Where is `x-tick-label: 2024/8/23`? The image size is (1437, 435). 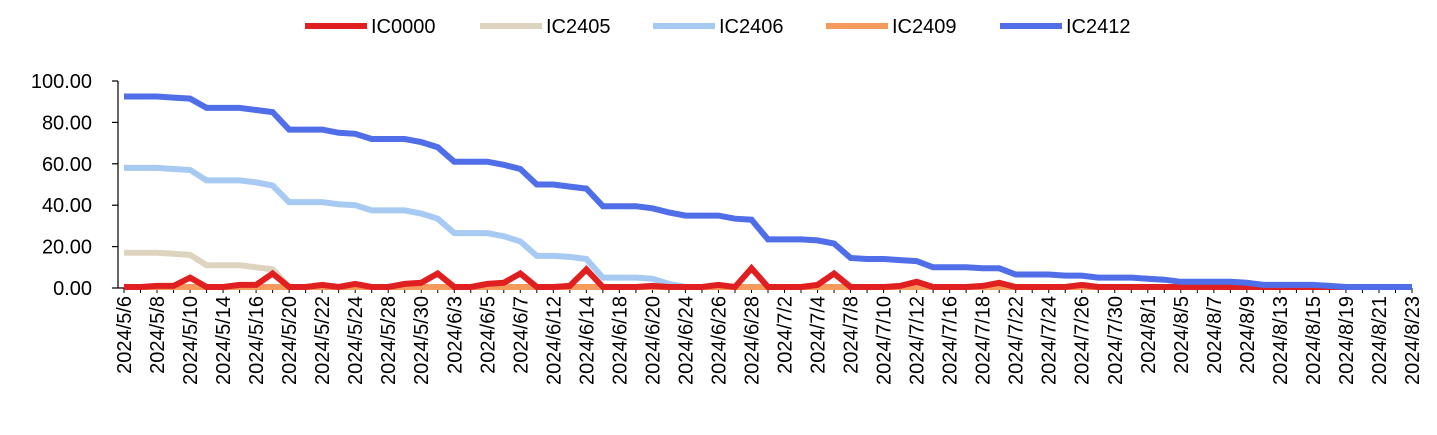
x-tick-label: 2024/8/23 is located at coordinates (1413, 340).